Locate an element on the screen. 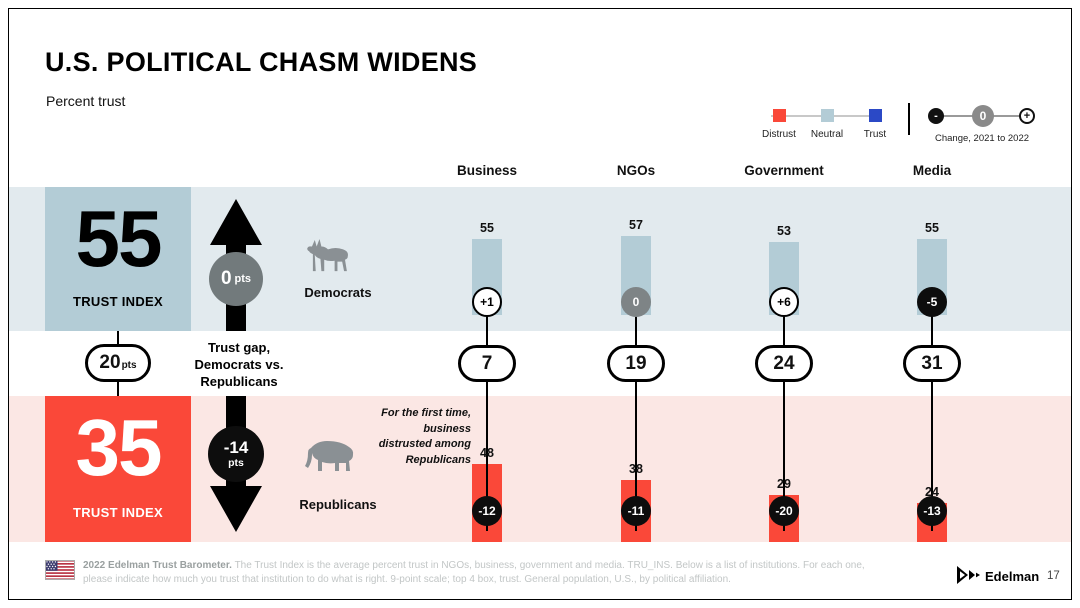  trust-gap-label: Trust gap, Democrats vs. Republicans is located at coordinates (239, 364).